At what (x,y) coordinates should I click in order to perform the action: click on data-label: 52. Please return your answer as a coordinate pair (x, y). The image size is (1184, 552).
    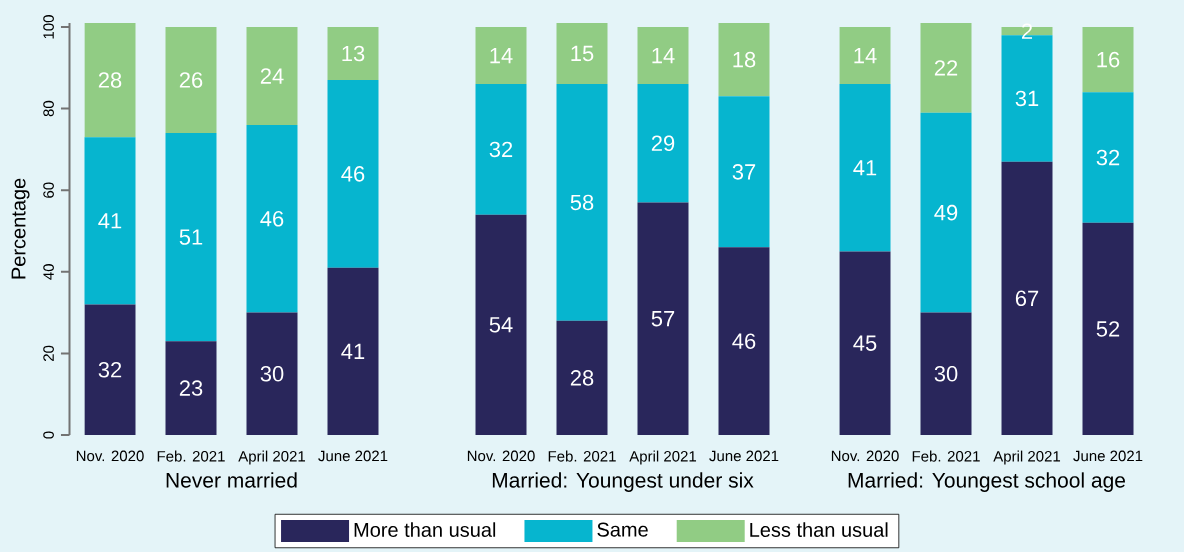
    Looking at the image, I should click on (1108, 329).